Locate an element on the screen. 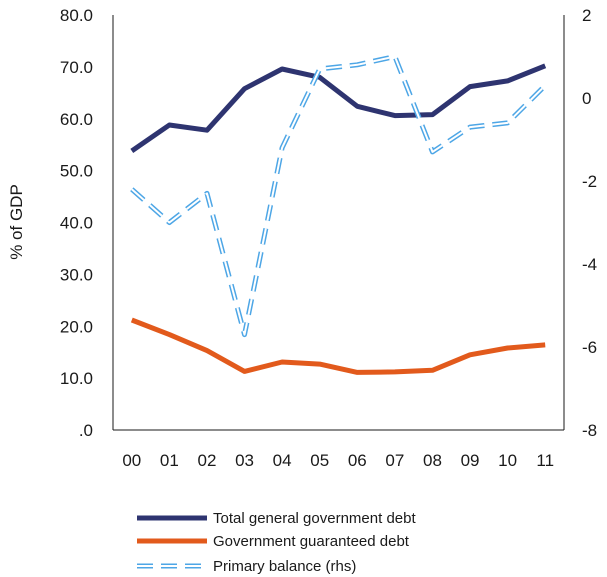 Image resolution: width=607 pixels, height=577 pixels. x-tick-label: 01 is located at coordinates (169, 460).